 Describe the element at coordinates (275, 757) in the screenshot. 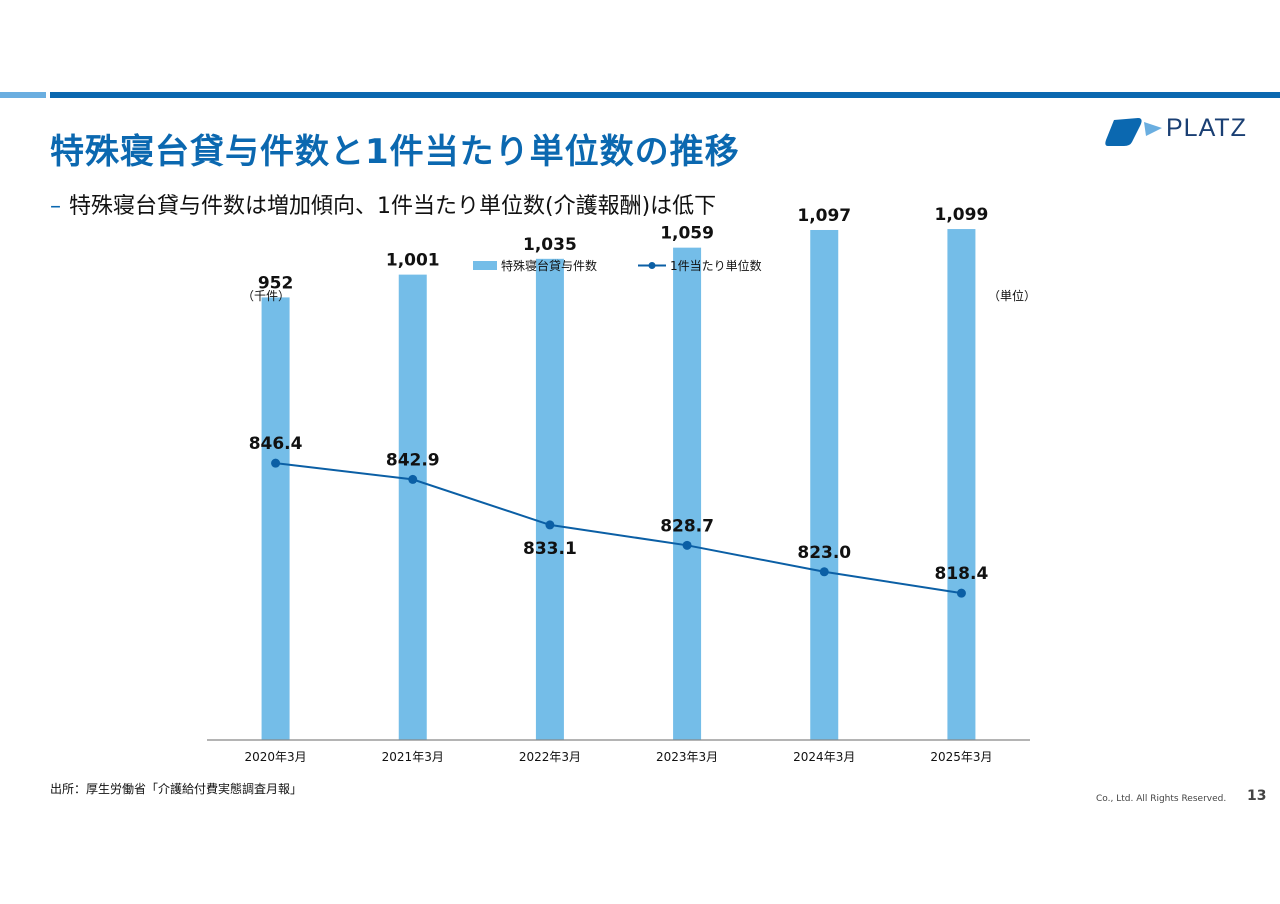

I see `x-tick-label-0: 2020年3月` at that location.